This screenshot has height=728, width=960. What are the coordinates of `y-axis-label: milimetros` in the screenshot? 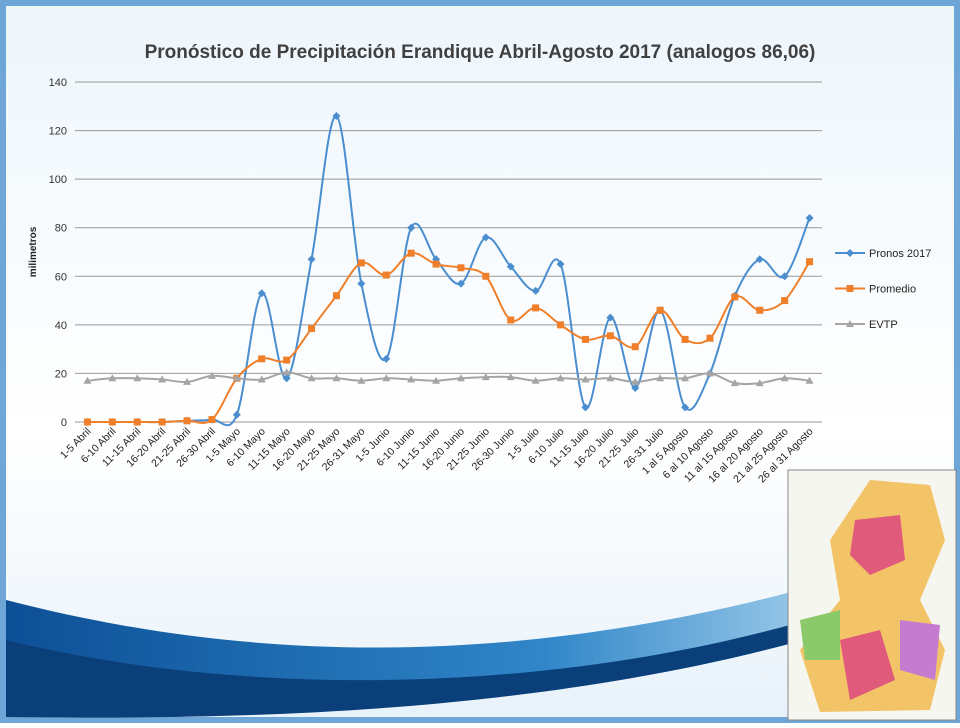 It's located at (33, 251).